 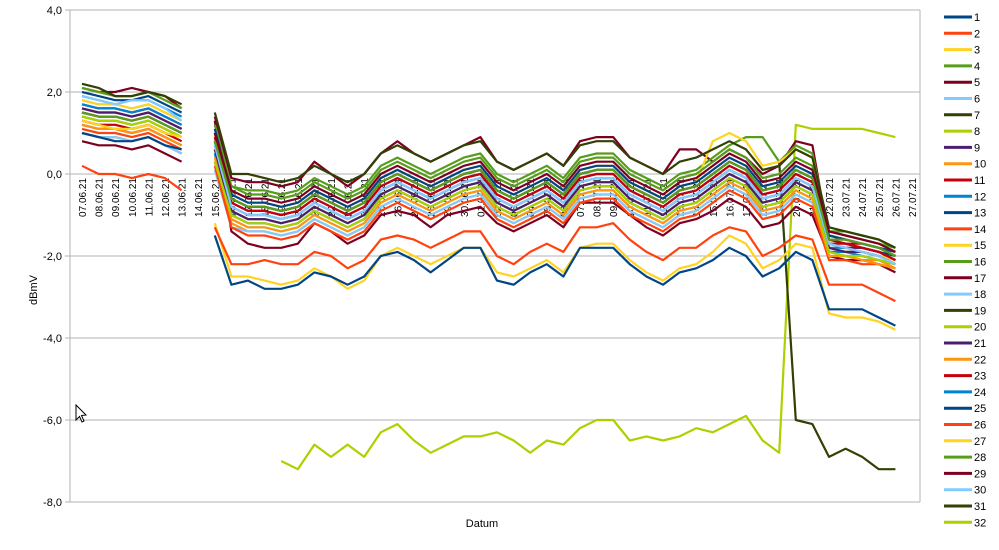 What do you see at coordinates (830, 197) in the screenshot?
I see `x-tick-label: 22.07.21` at bounding box center [830, 197].